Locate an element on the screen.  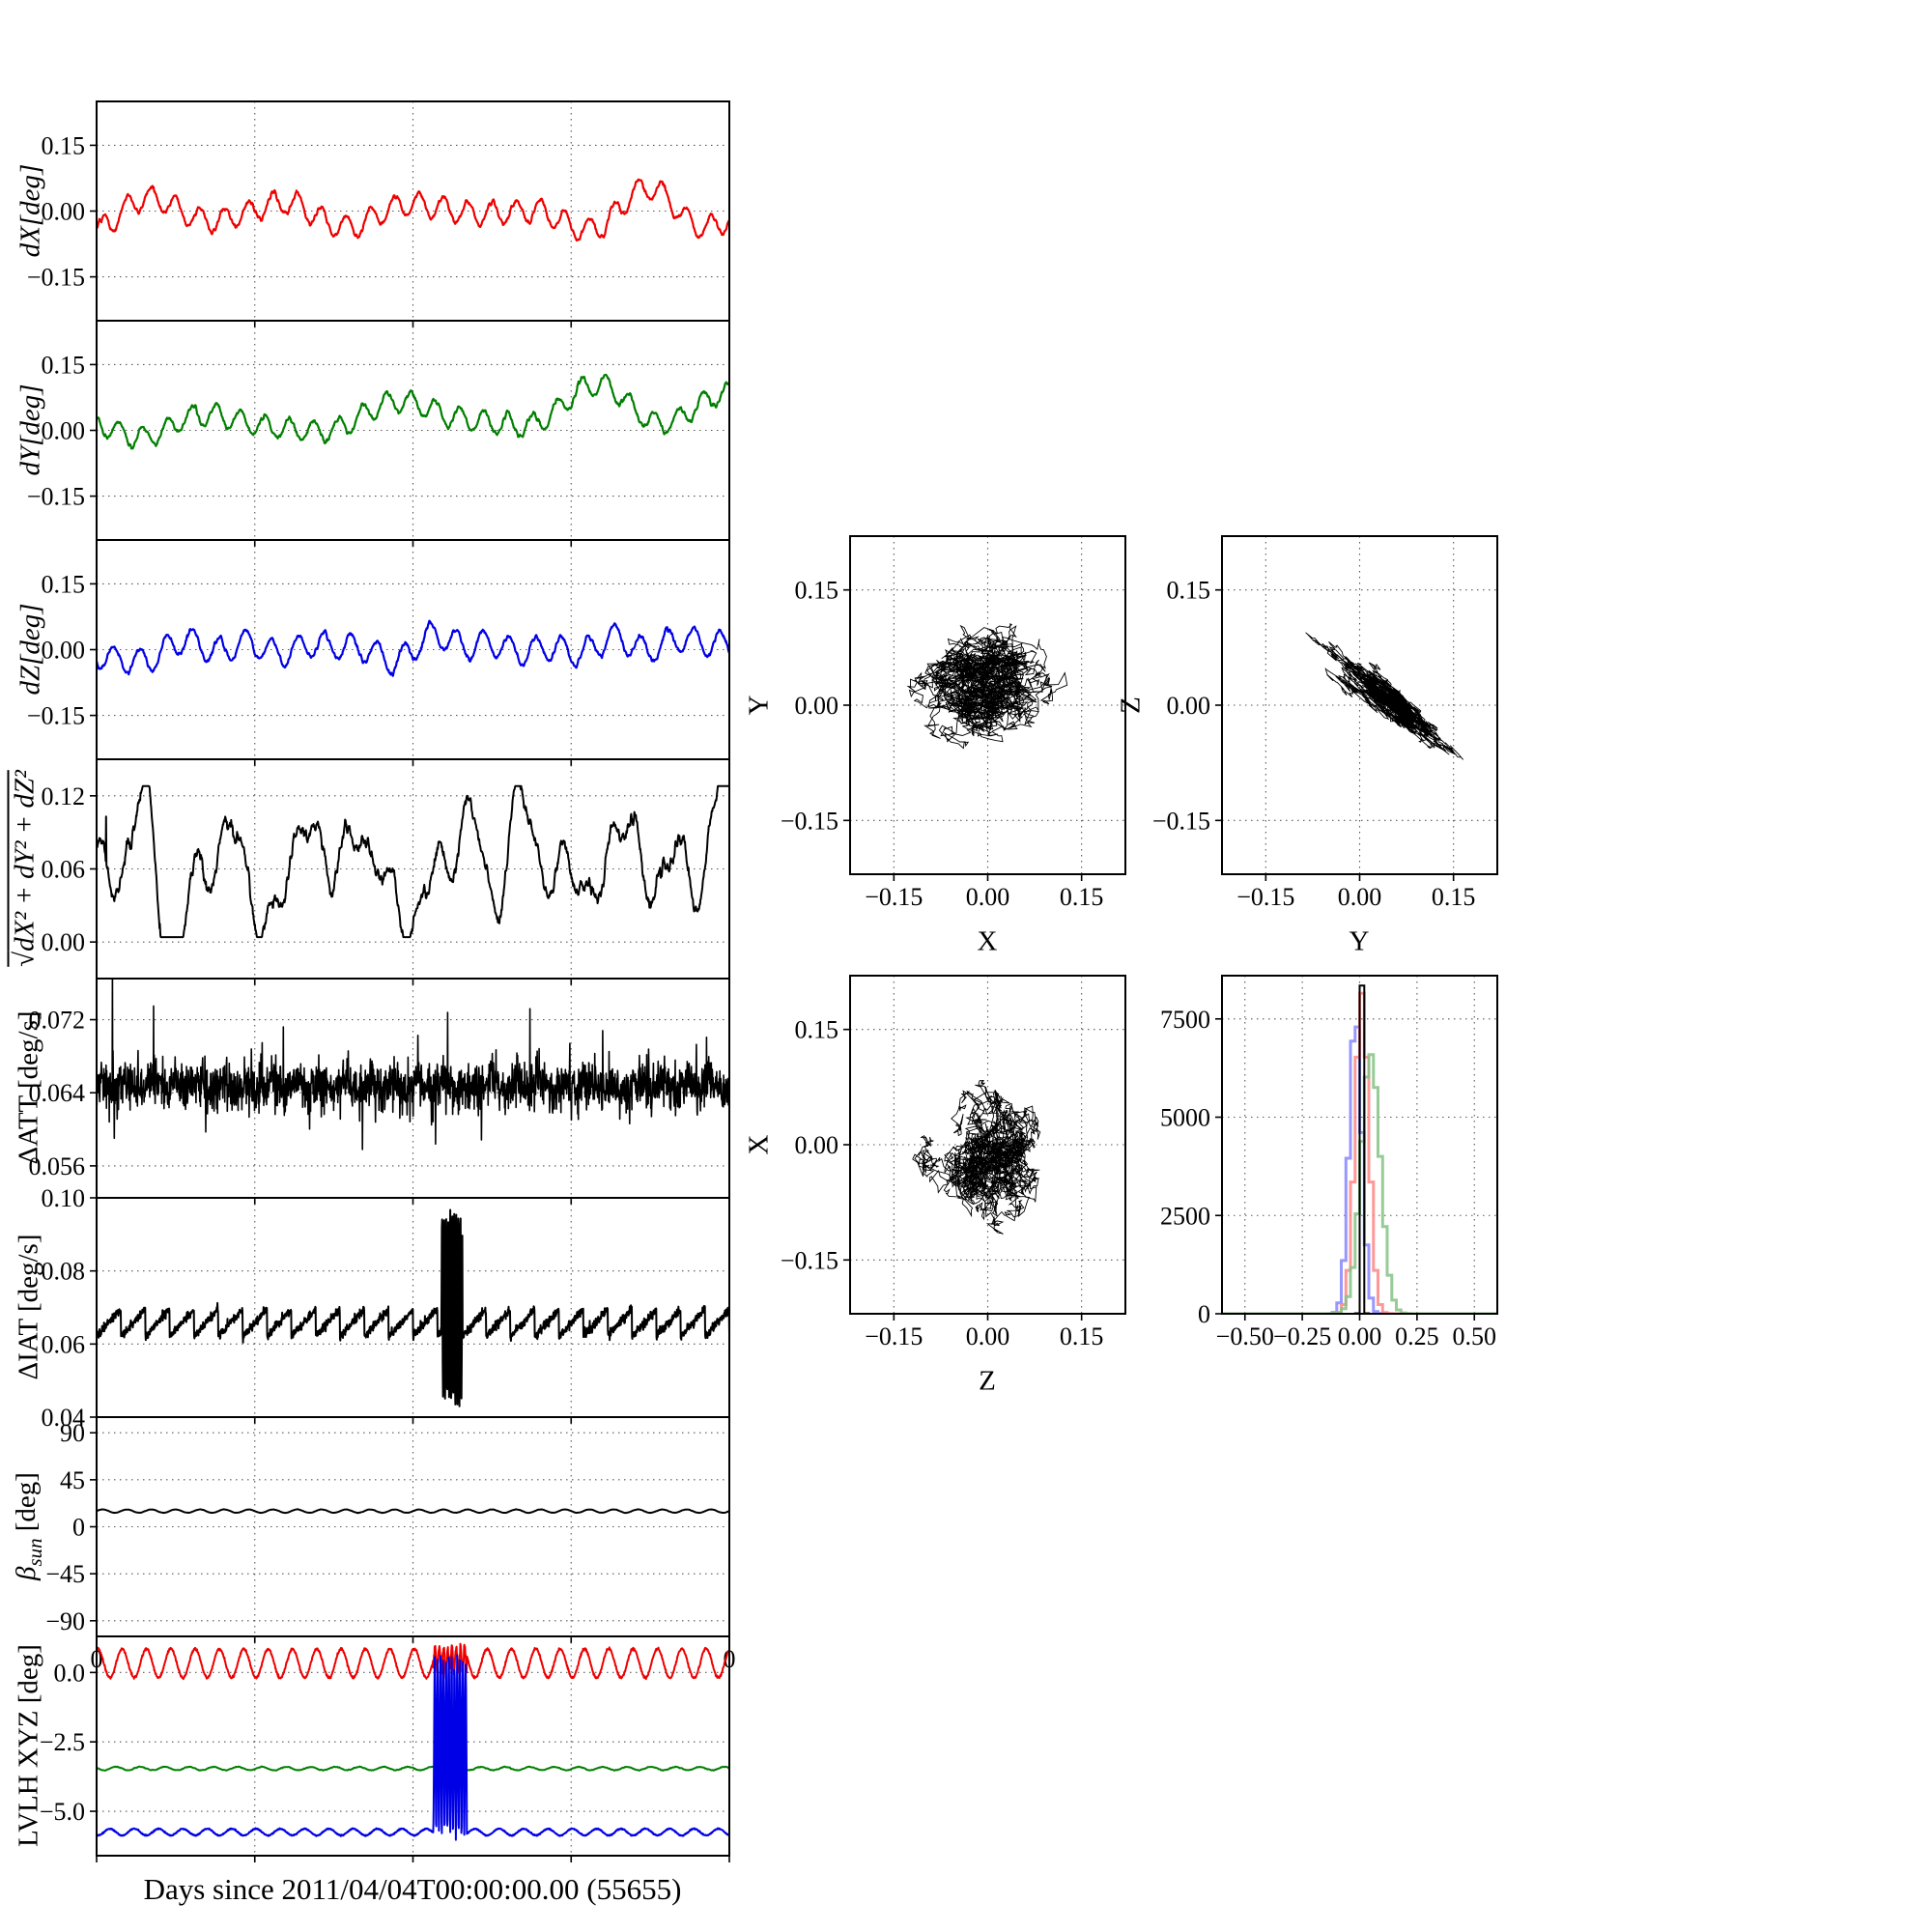
xlabel-scatter3: Z is located at coordinates (987, 1381).